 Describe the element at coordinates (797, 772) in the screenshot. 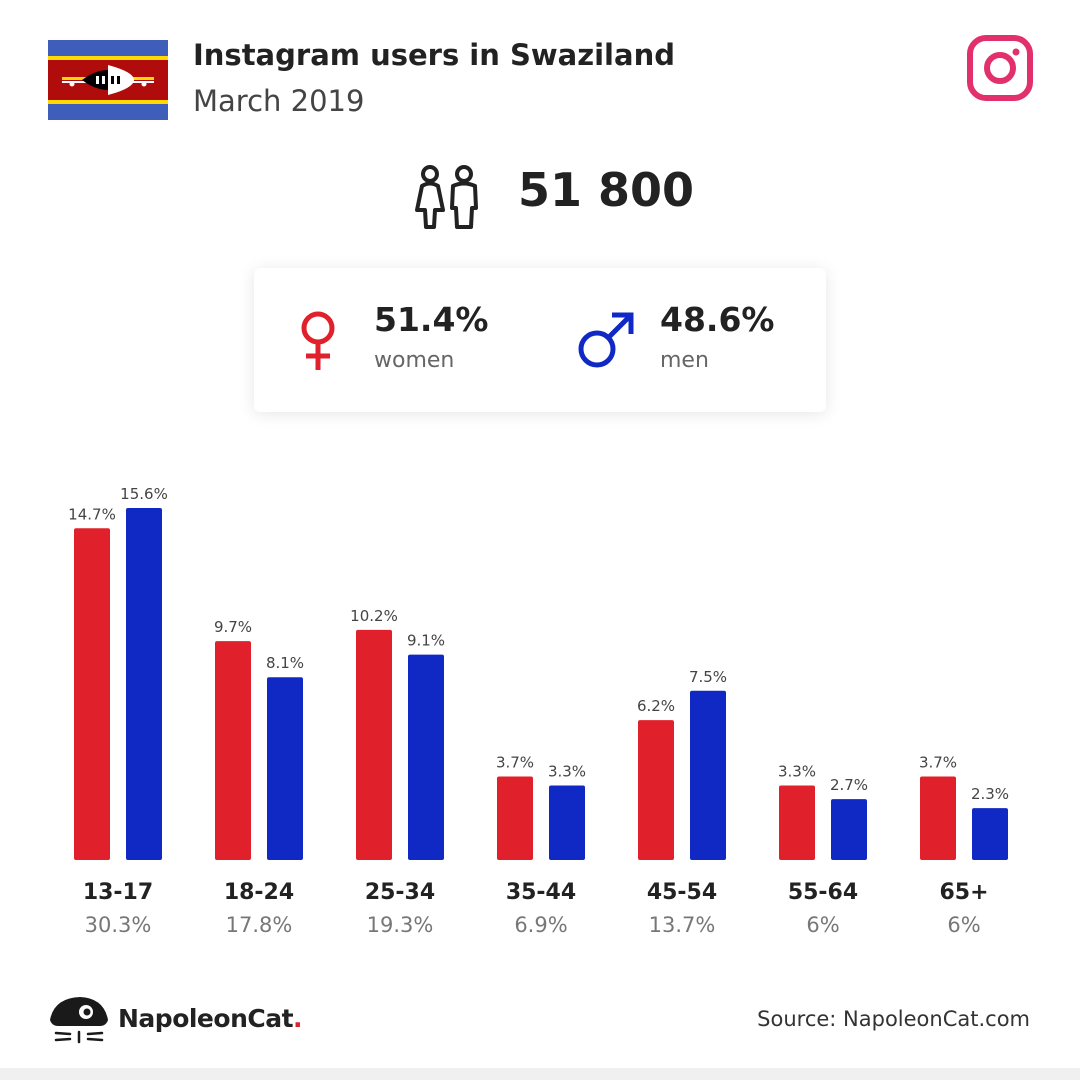

I see `bar-value-label-women-55-64: 3.3%` at that location.